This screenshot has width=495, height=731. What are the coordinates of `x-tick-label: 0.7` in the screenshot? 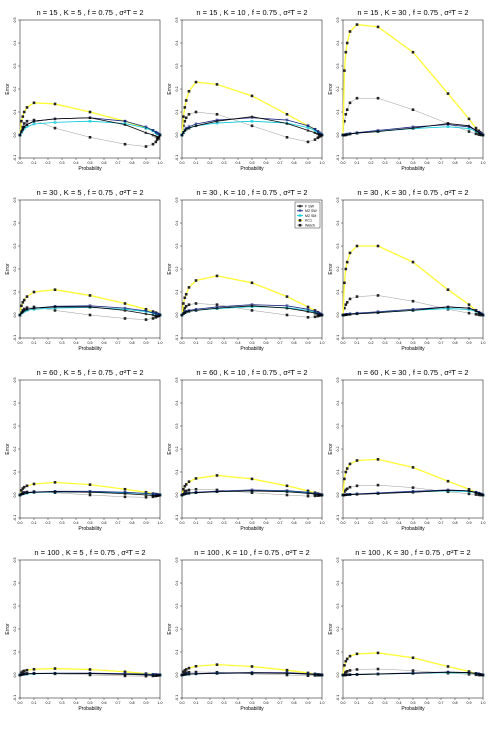 It's located at (441, 163).